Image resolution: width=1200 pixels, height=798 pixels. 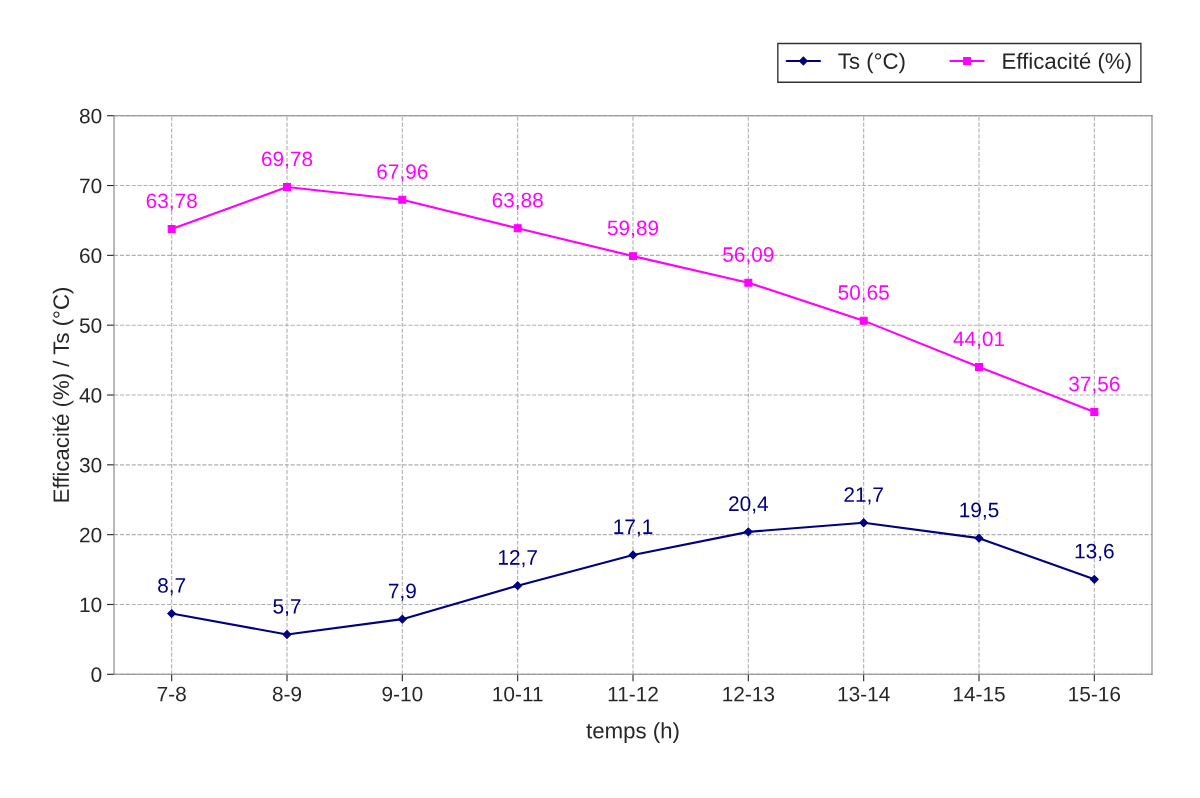 What do you see at coordinates (1094, 552) in the screenshot?
I see `data-label: 13,6` at bounding box center [1094, 552].